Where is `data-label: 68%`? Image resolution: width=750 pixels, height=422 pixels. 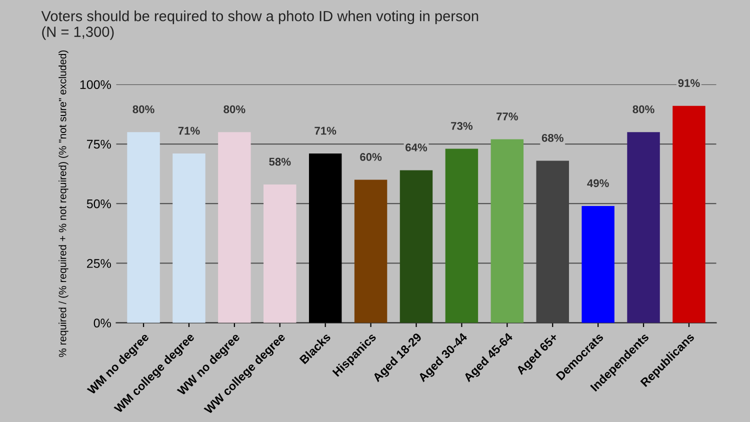 data-label: 68% is located at coordinates (553, 138).